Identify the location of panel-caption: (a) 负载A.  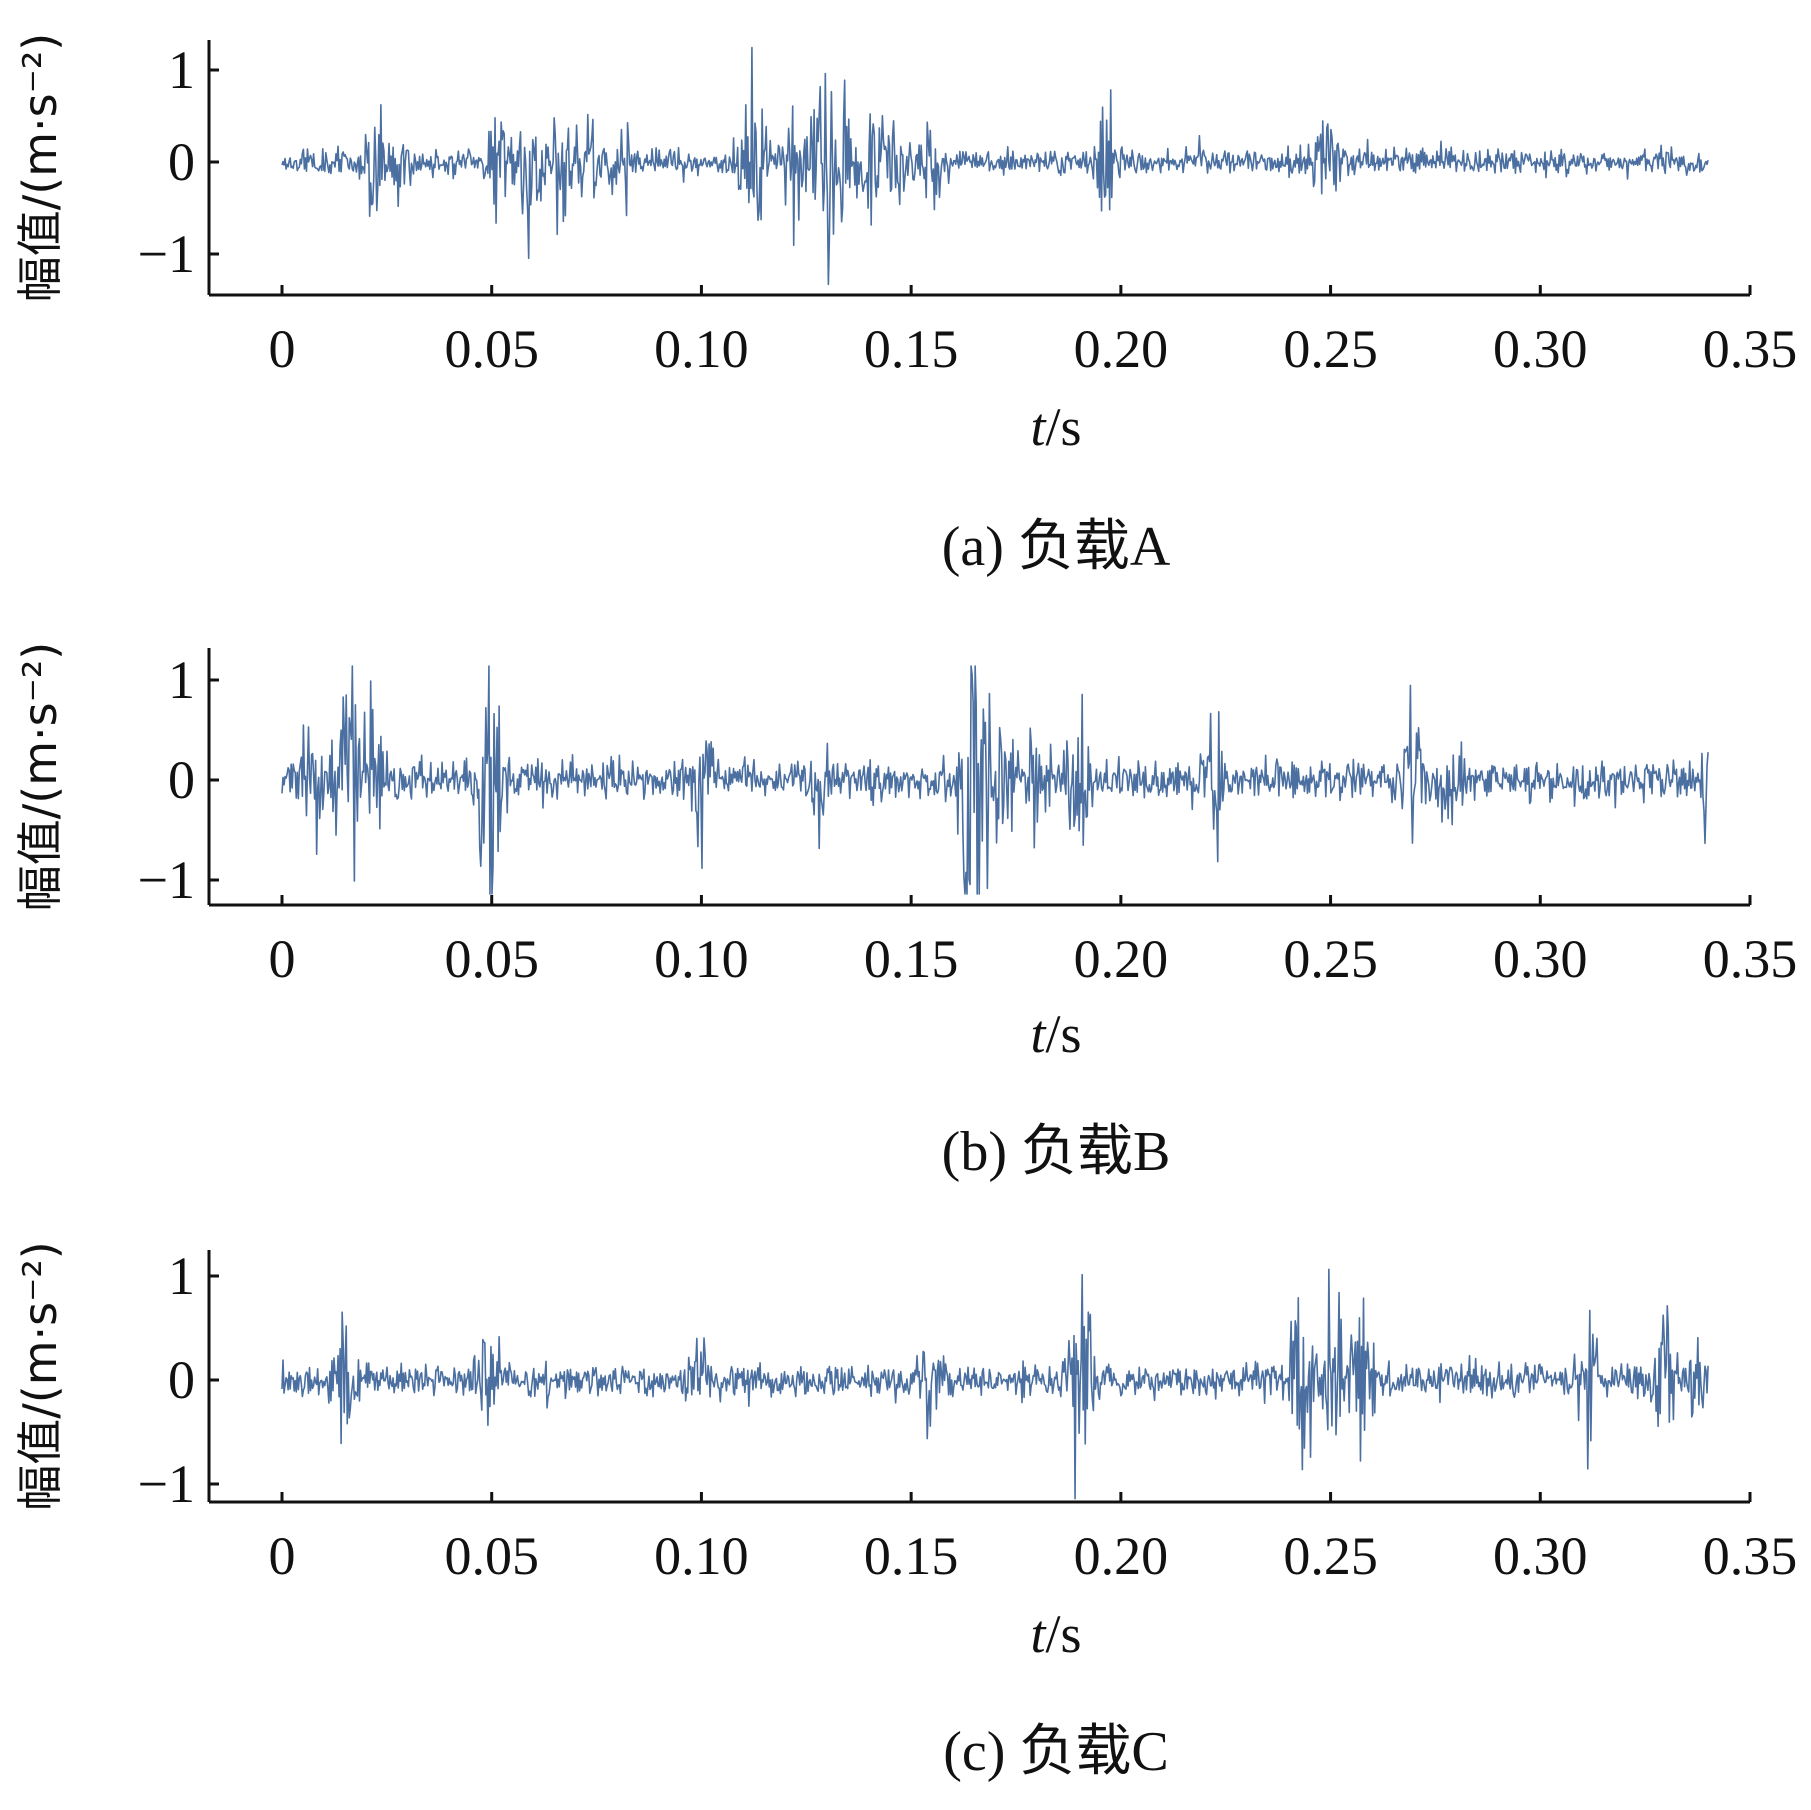
(1056, 547).